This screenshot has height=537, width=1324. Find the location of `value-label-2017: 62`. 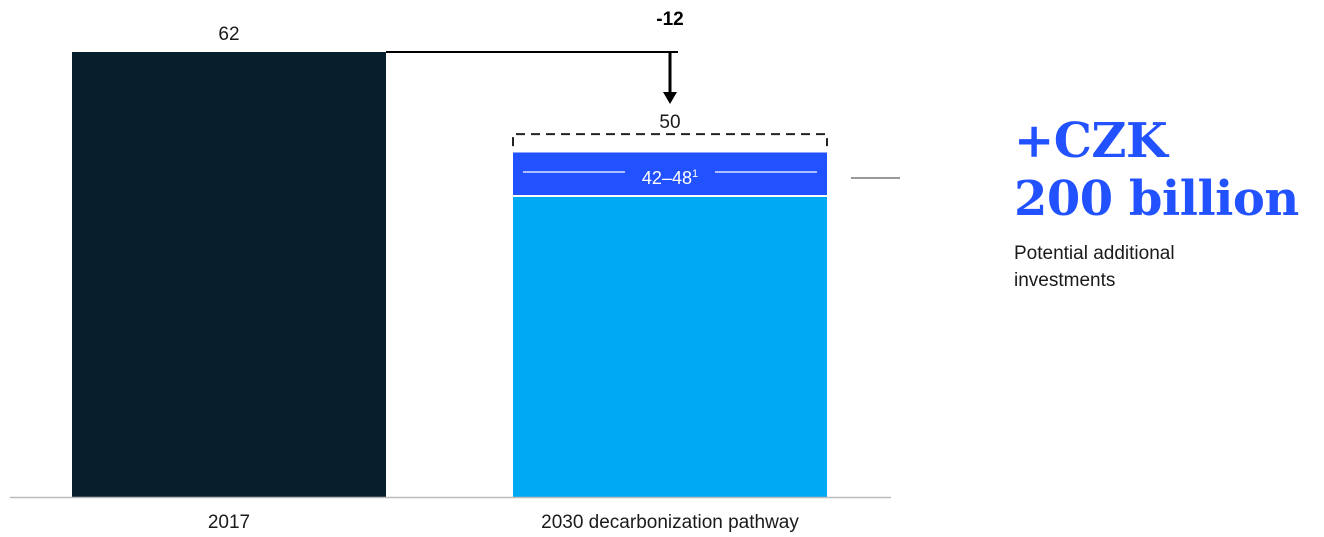

value-label-2017: 62 is located at coordinates (228, 34).